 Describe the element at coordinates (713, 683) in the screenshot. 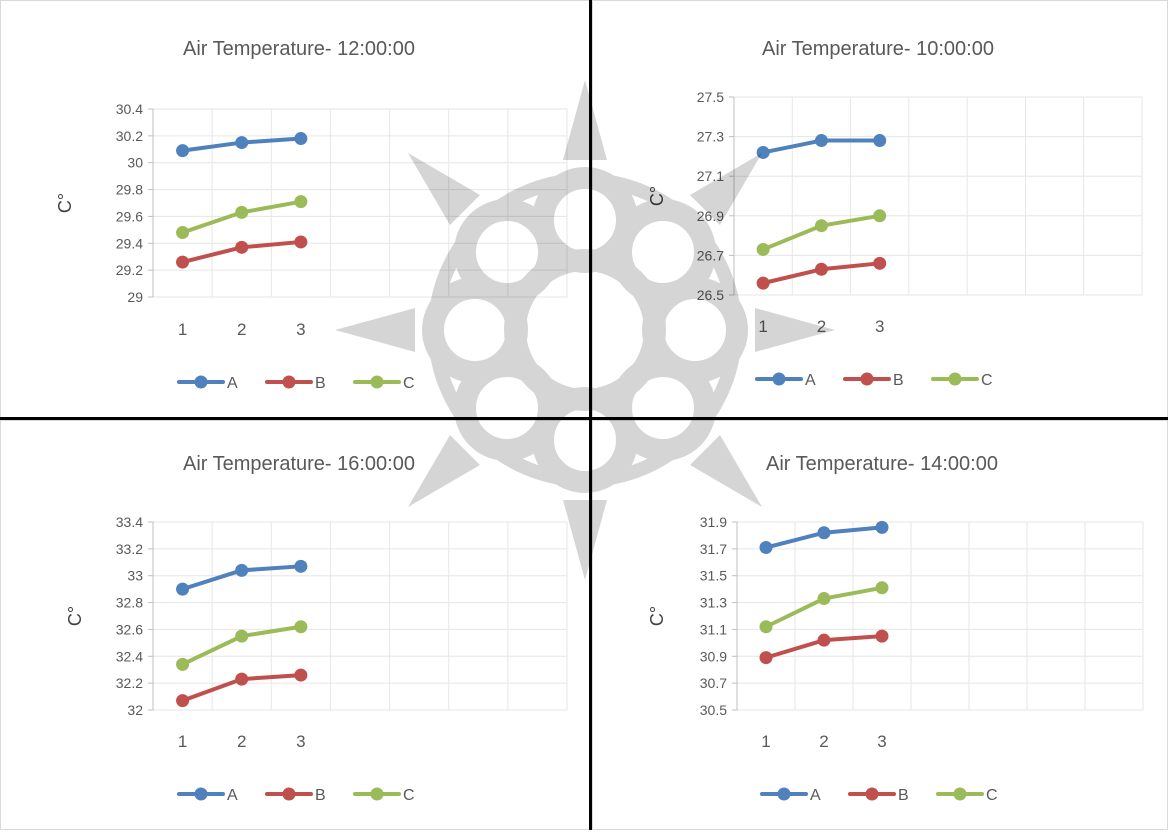

I see `y-tick-label: 30.7` at that location.